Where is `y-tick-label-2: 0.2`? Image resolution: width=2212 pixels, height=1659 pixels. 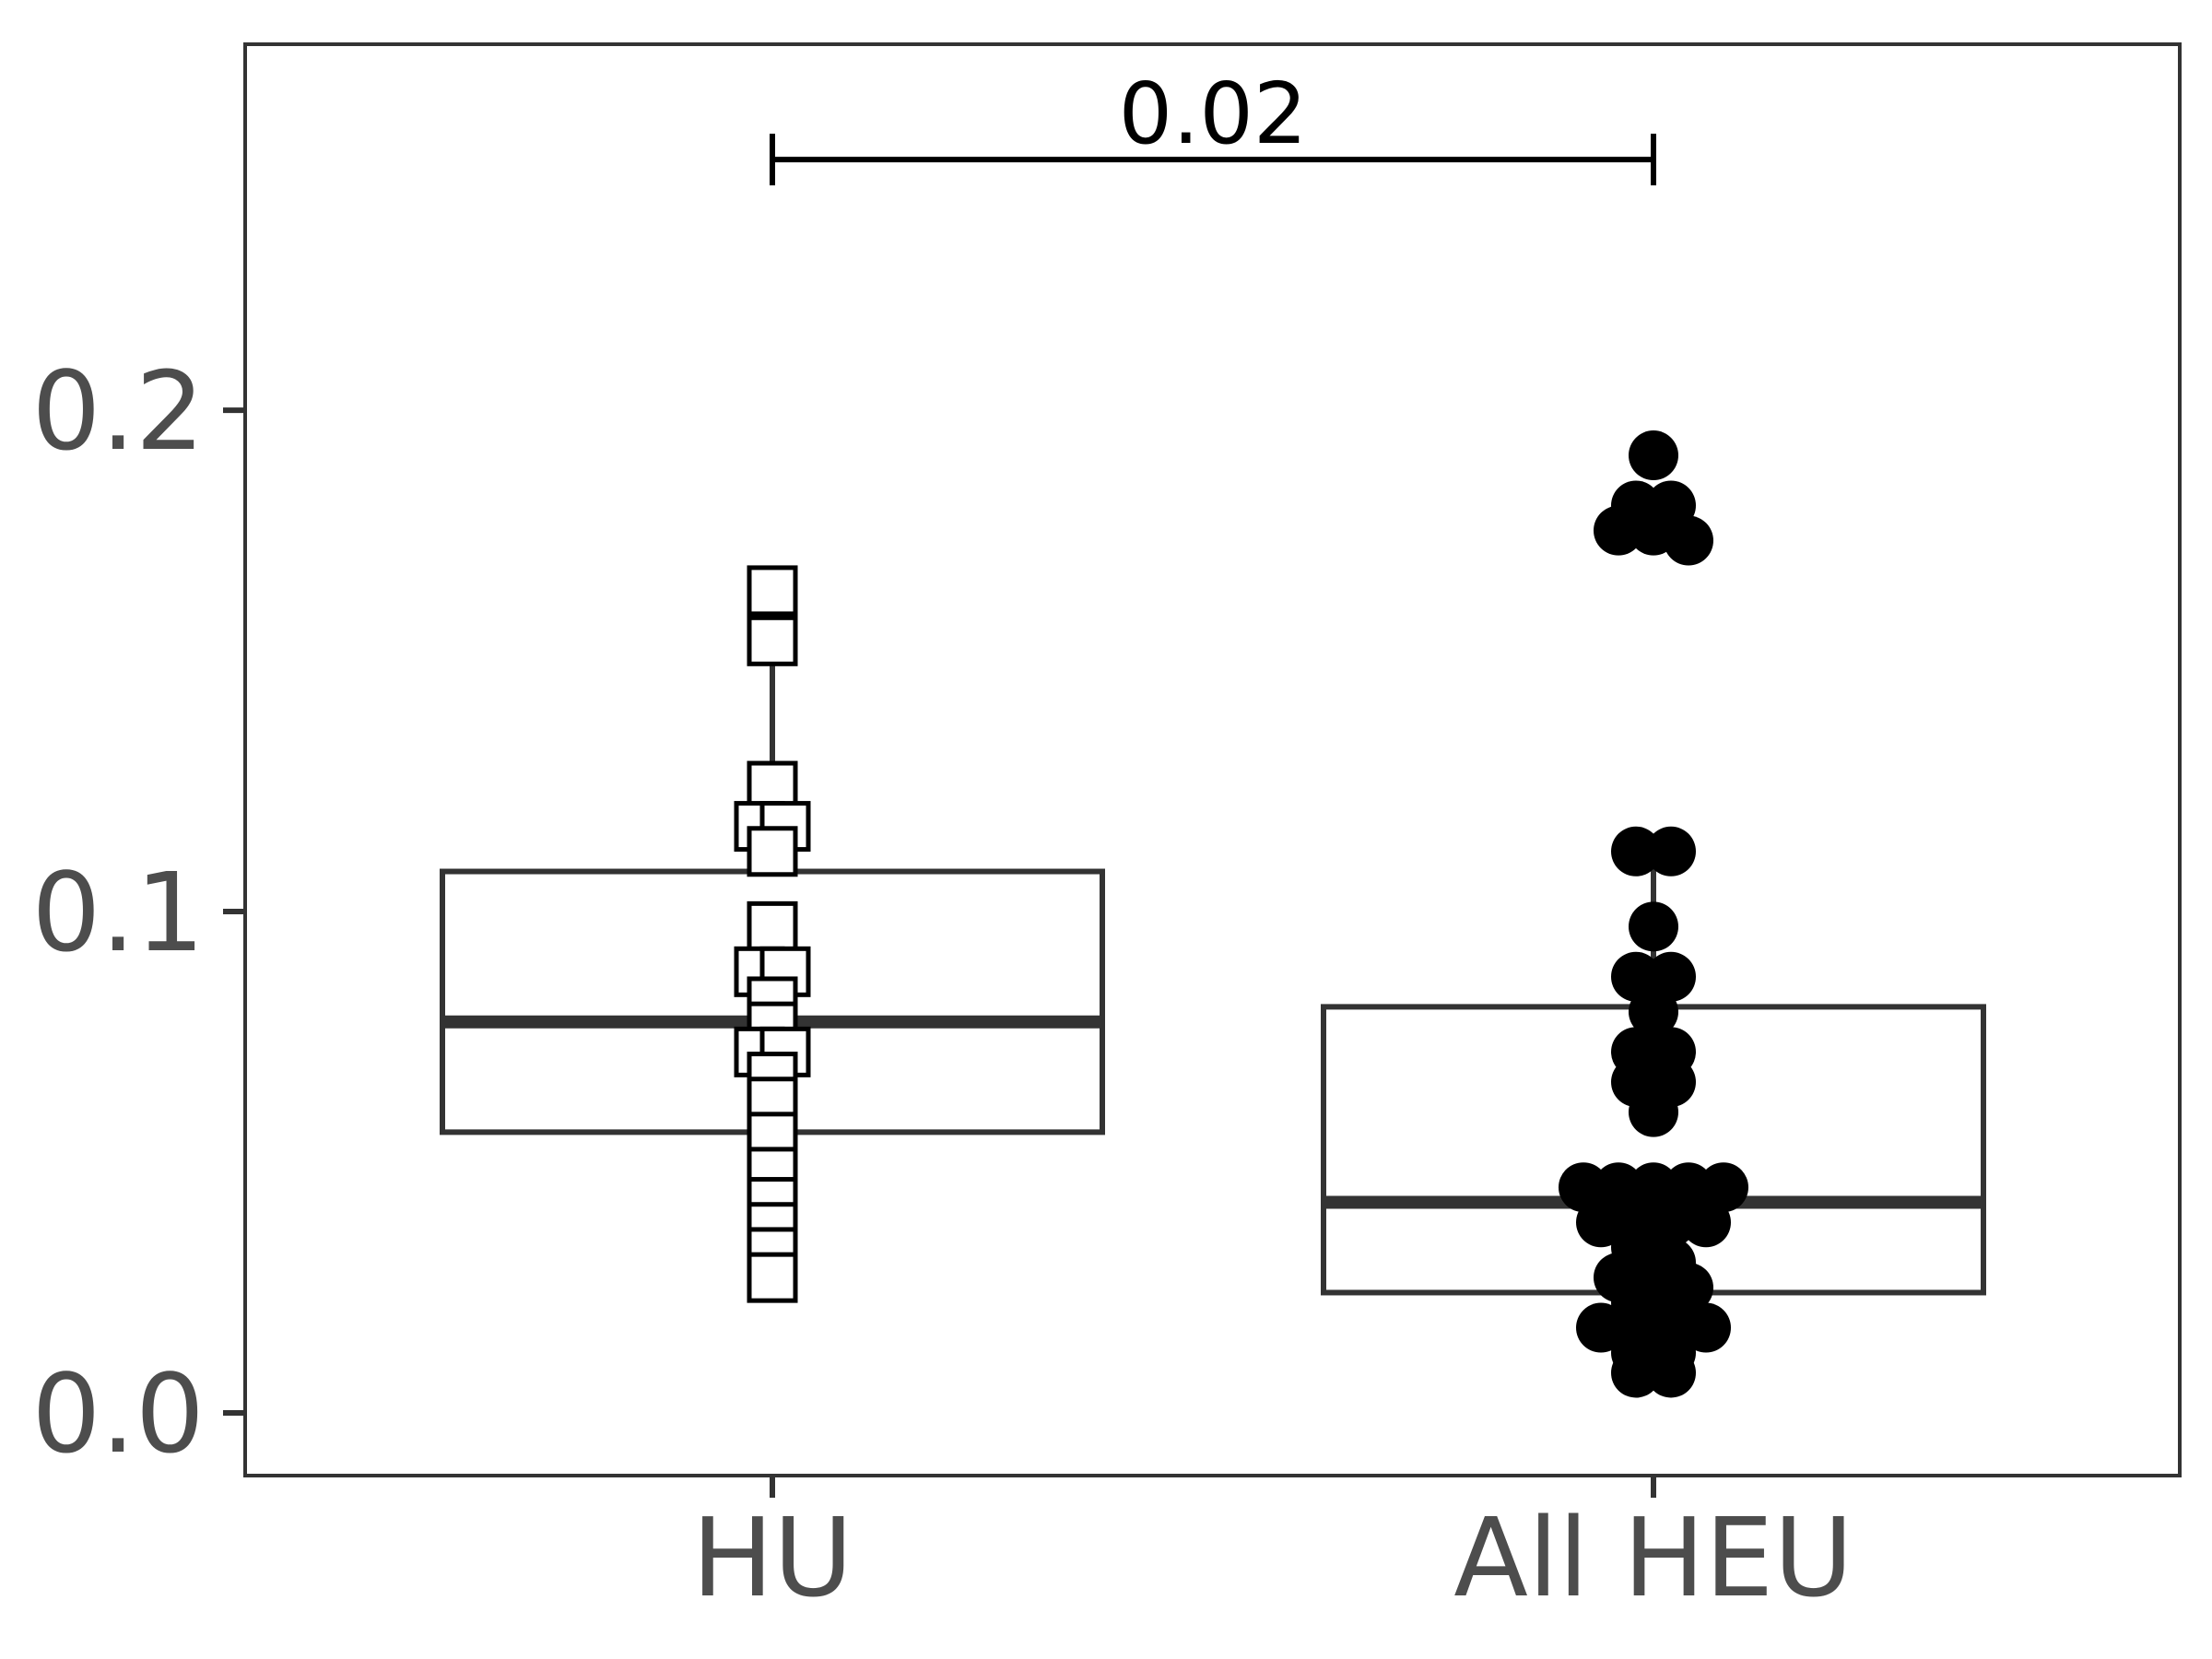
y-tick-label-2: 0.2 is located at coordinates (118, 411).